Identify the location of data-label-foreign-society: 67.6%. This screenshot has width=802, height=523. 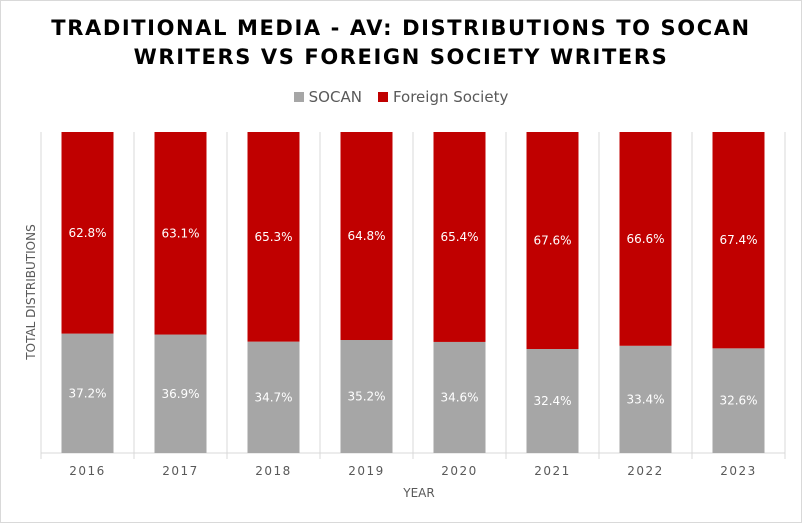
(552, 240).